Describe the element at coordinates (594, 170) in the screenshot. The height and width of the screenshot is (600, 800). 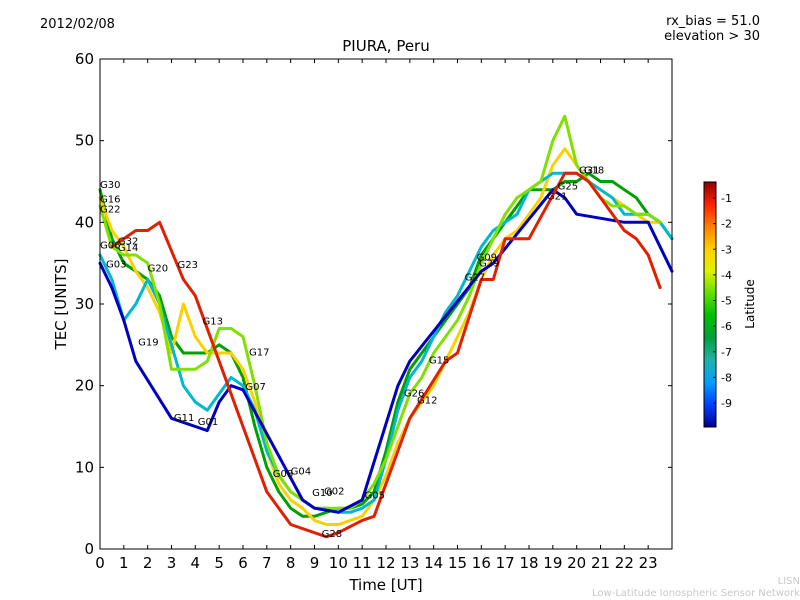
I see `satellite-label: G18` at that location.